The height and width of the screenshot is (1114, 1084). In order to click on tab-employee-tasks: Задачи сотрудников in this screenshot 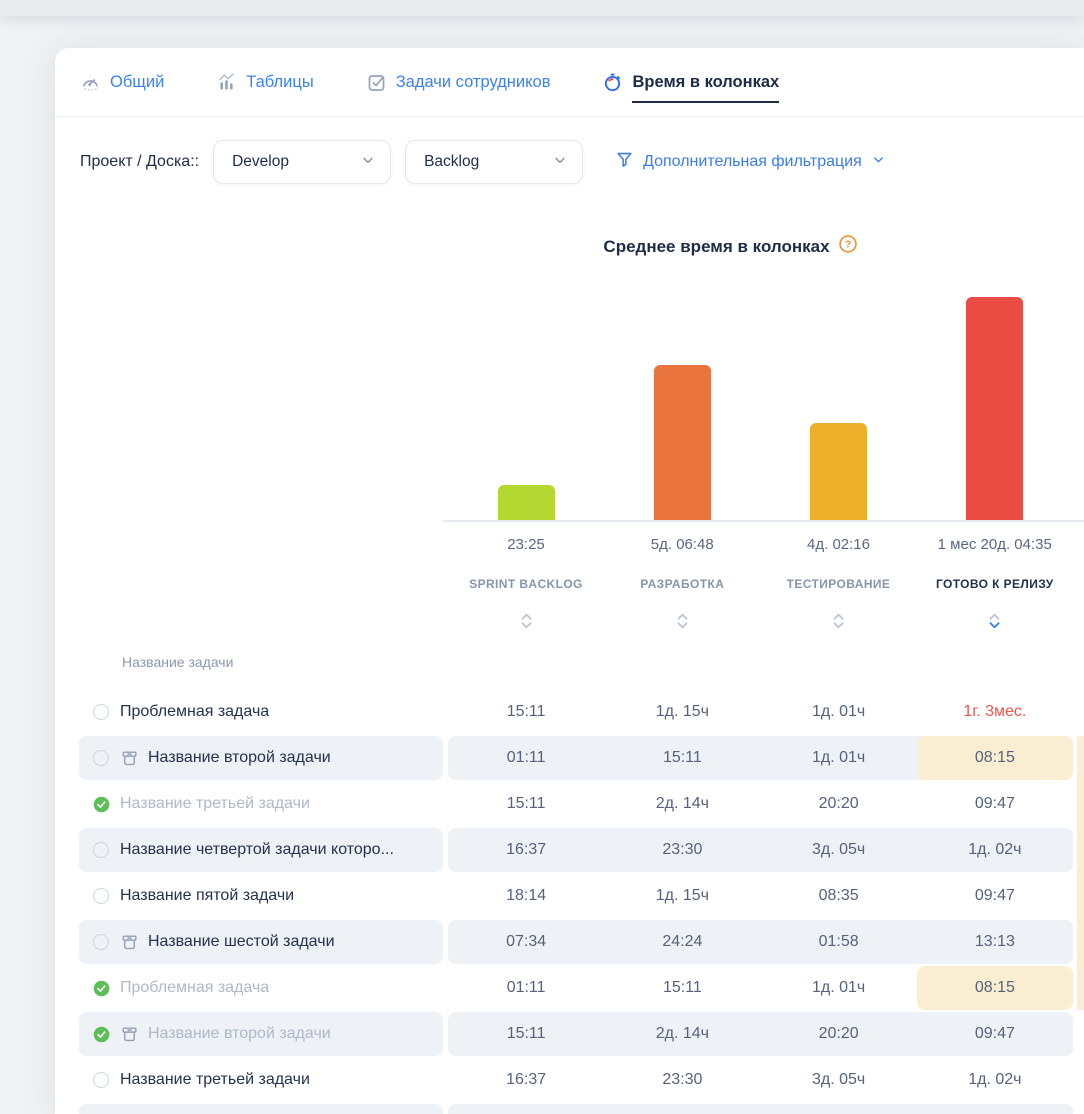, I will do `click(458, 82)`.